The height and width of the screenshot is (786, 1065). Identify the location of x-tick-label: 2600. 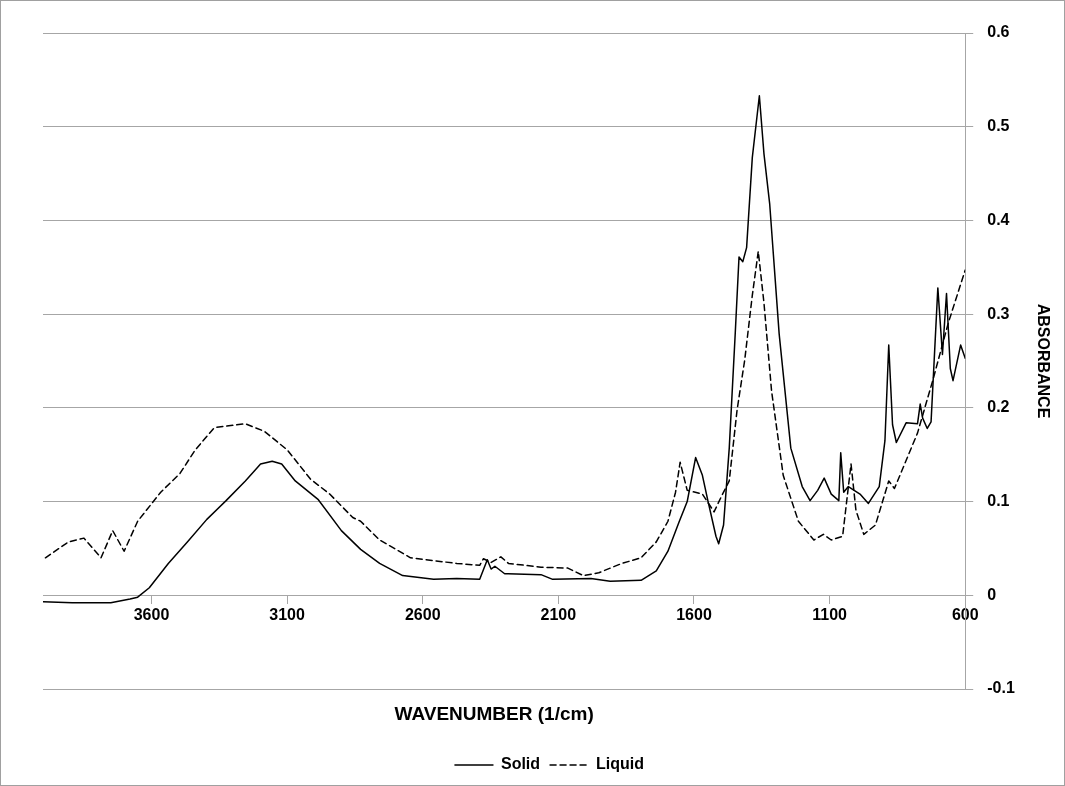
(422, 615).